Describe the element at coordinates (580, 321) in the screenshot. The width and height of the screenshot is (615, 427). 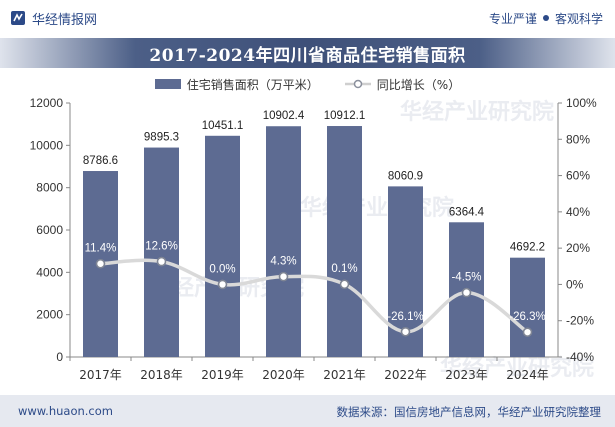
I see `y-right-tick-label: -20%` at that location.